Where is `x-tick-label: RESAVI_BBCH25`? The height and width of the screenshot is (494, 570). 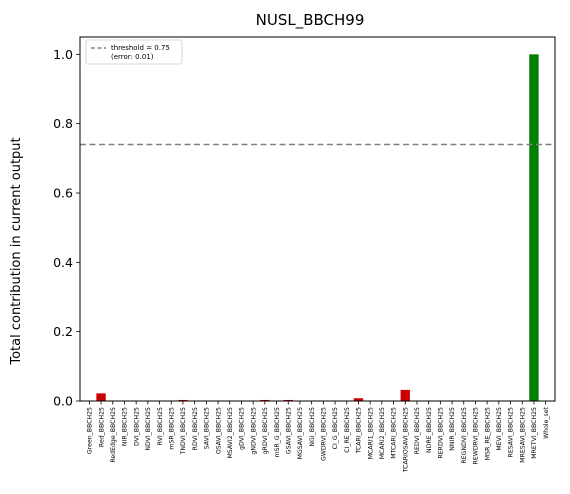 x-tick-label: RESAVI_BBCH25 is located at coordinates (511, 432).